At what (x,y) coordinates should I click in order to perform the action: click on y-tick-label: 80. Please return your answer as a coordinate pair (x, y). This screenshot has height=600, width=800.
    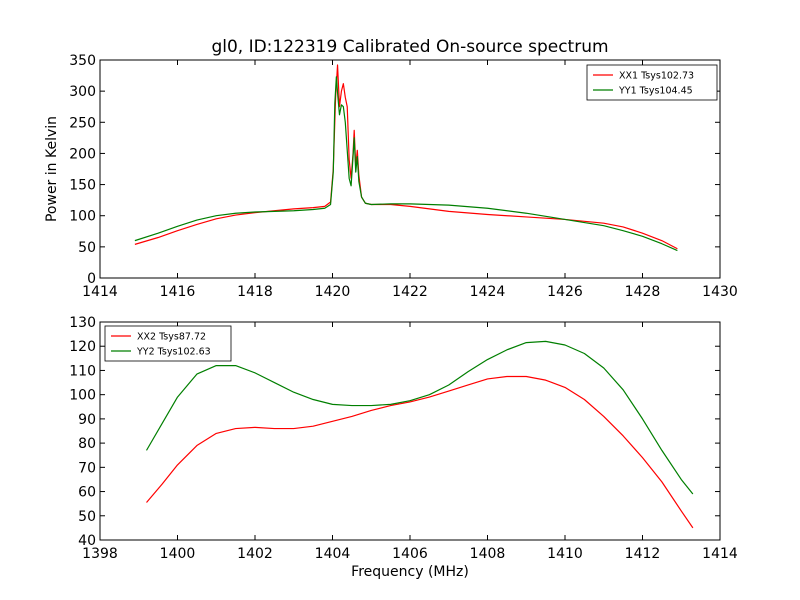
    Looking at the image, I should click on (87, 444).